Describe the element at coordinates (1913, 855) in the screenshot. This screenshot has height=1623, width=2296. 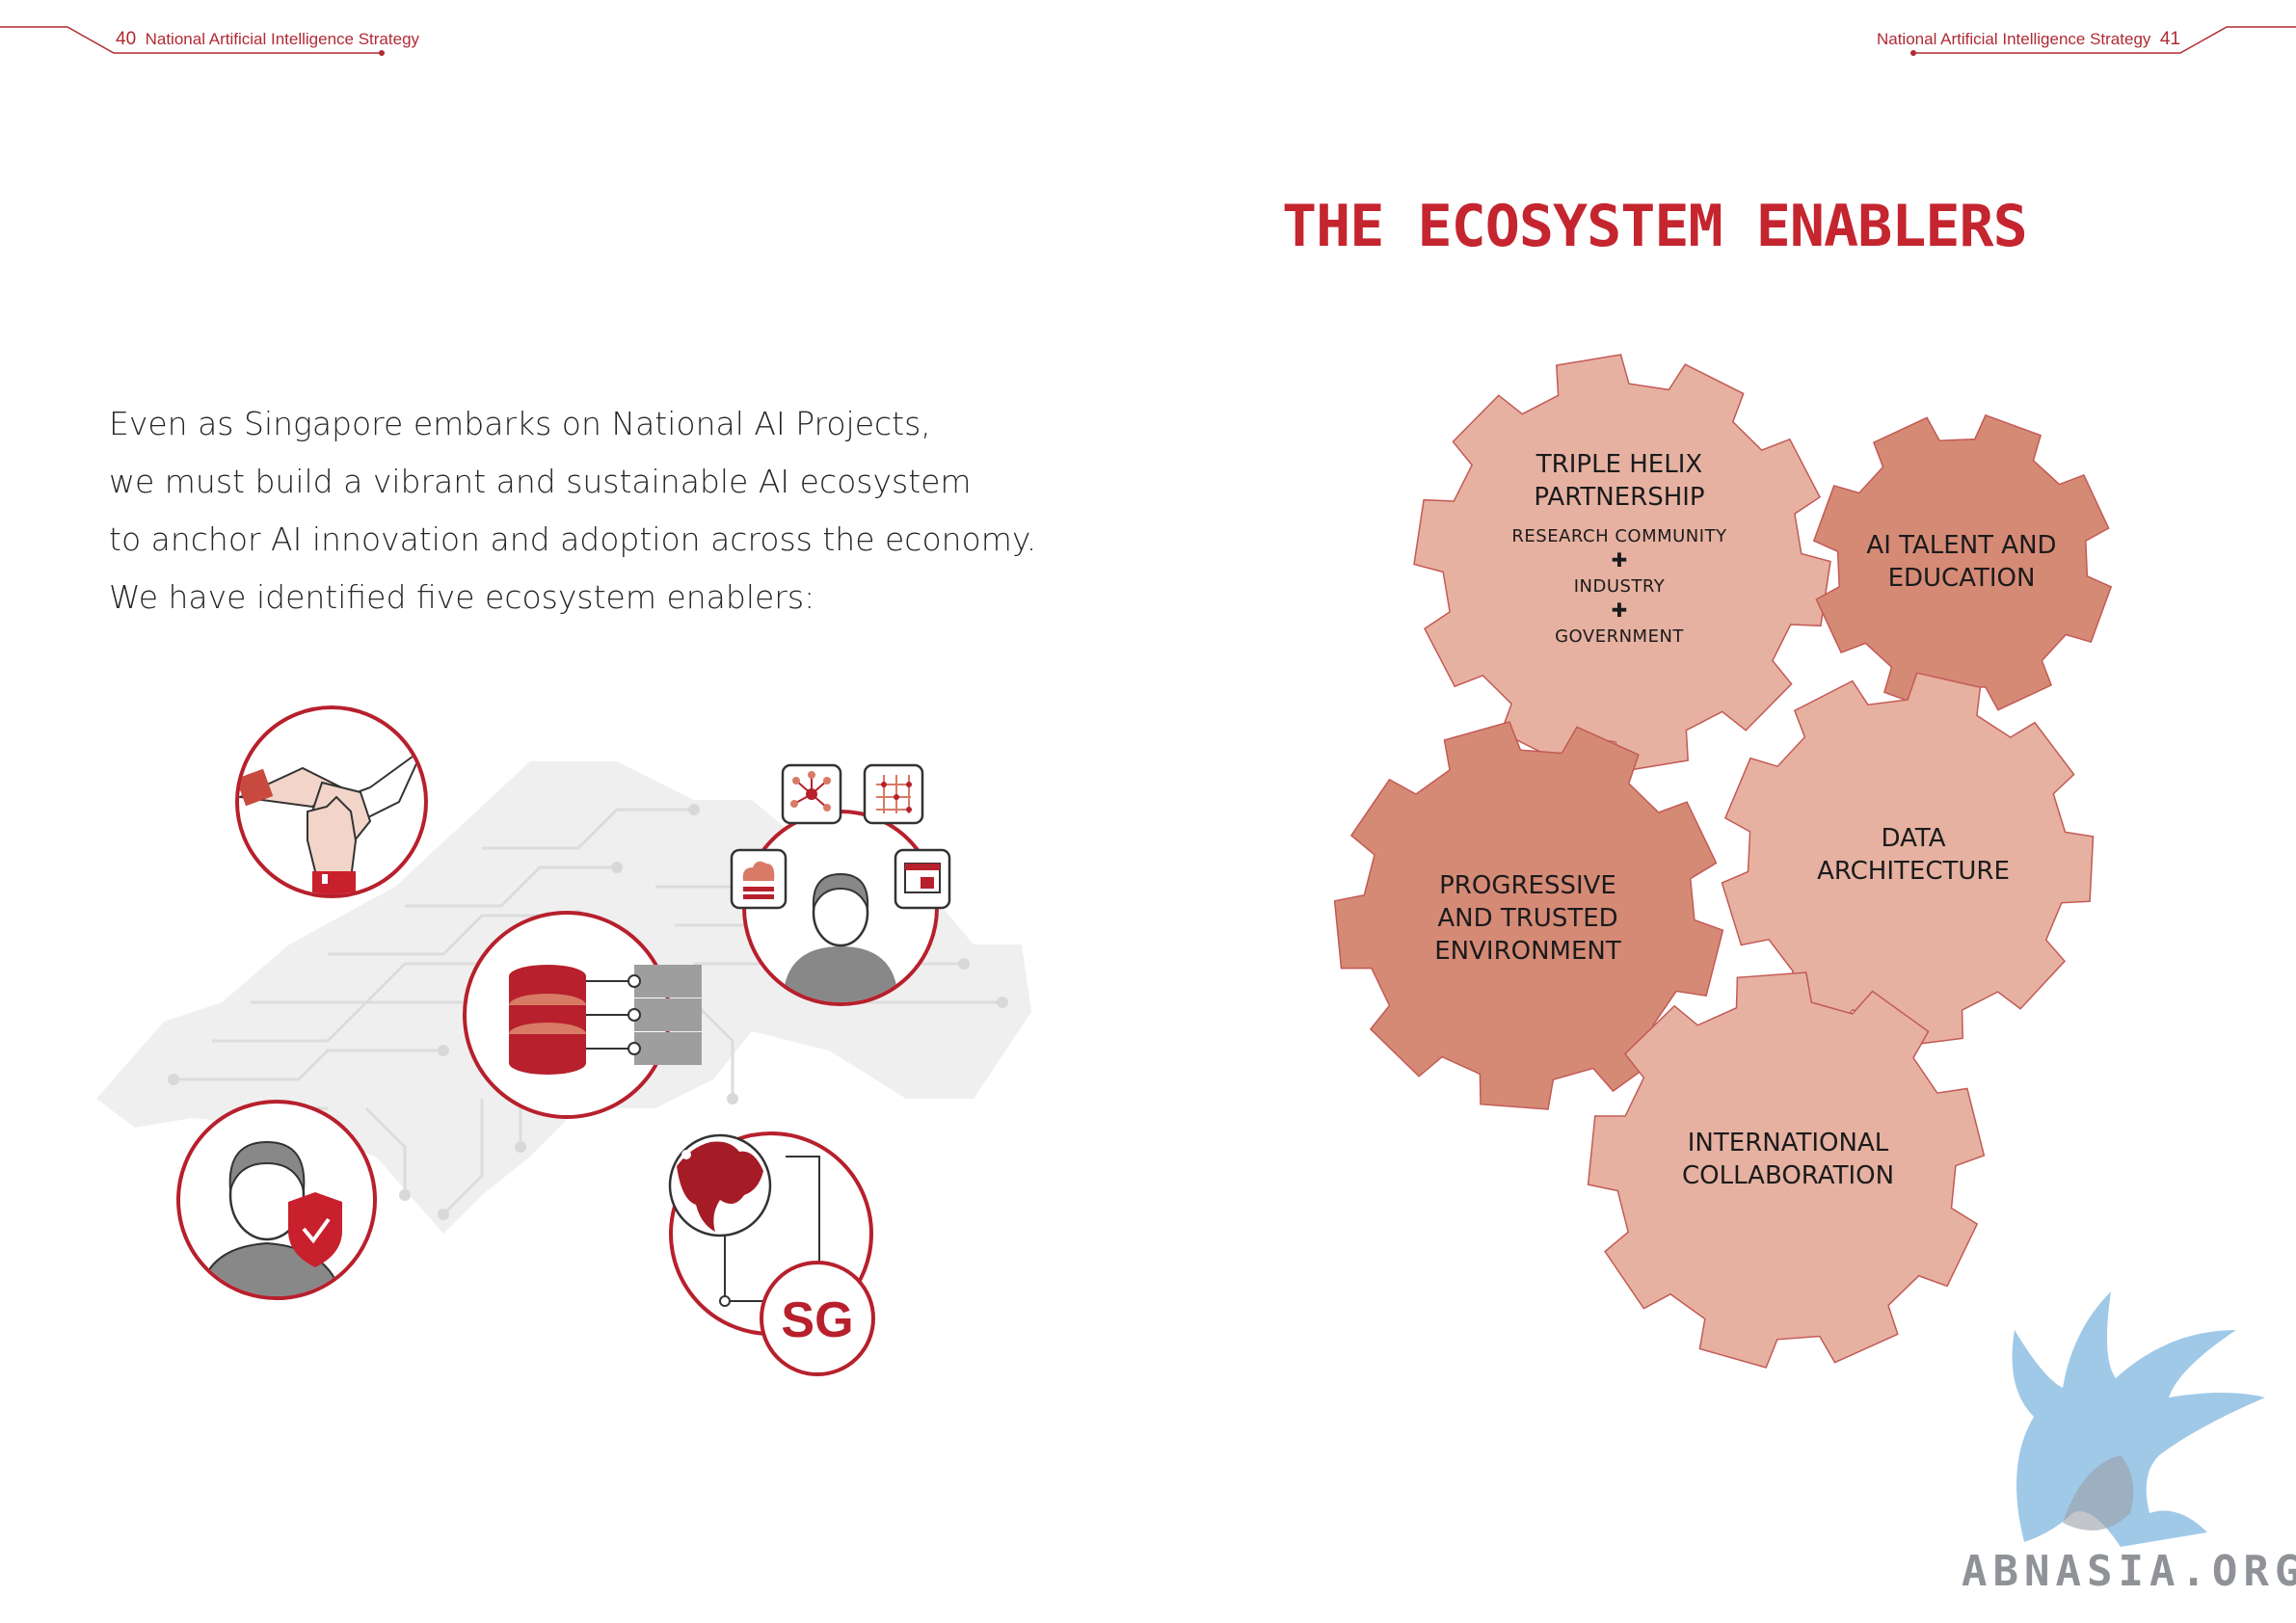
I see `gear-label-data-architecture: DATA ARCHITECTURE` at that location.